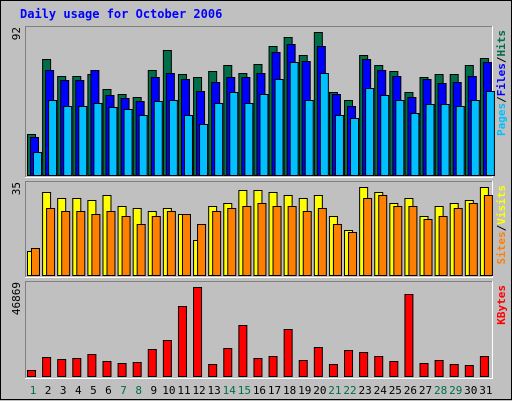  What do you see at coordinates (16, 33) in the screenshot?
I see `max-label-hits: 92` at bounding box center [16, 33].